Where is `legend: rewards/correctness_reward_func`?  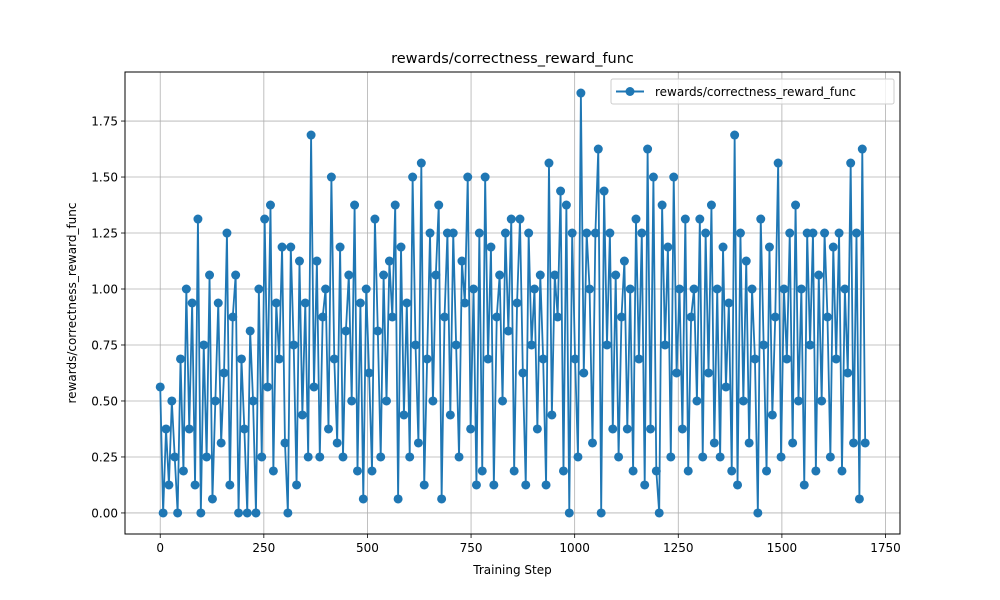 legend: rewards/correctness_reward_func is located at coordinates (752, 91).